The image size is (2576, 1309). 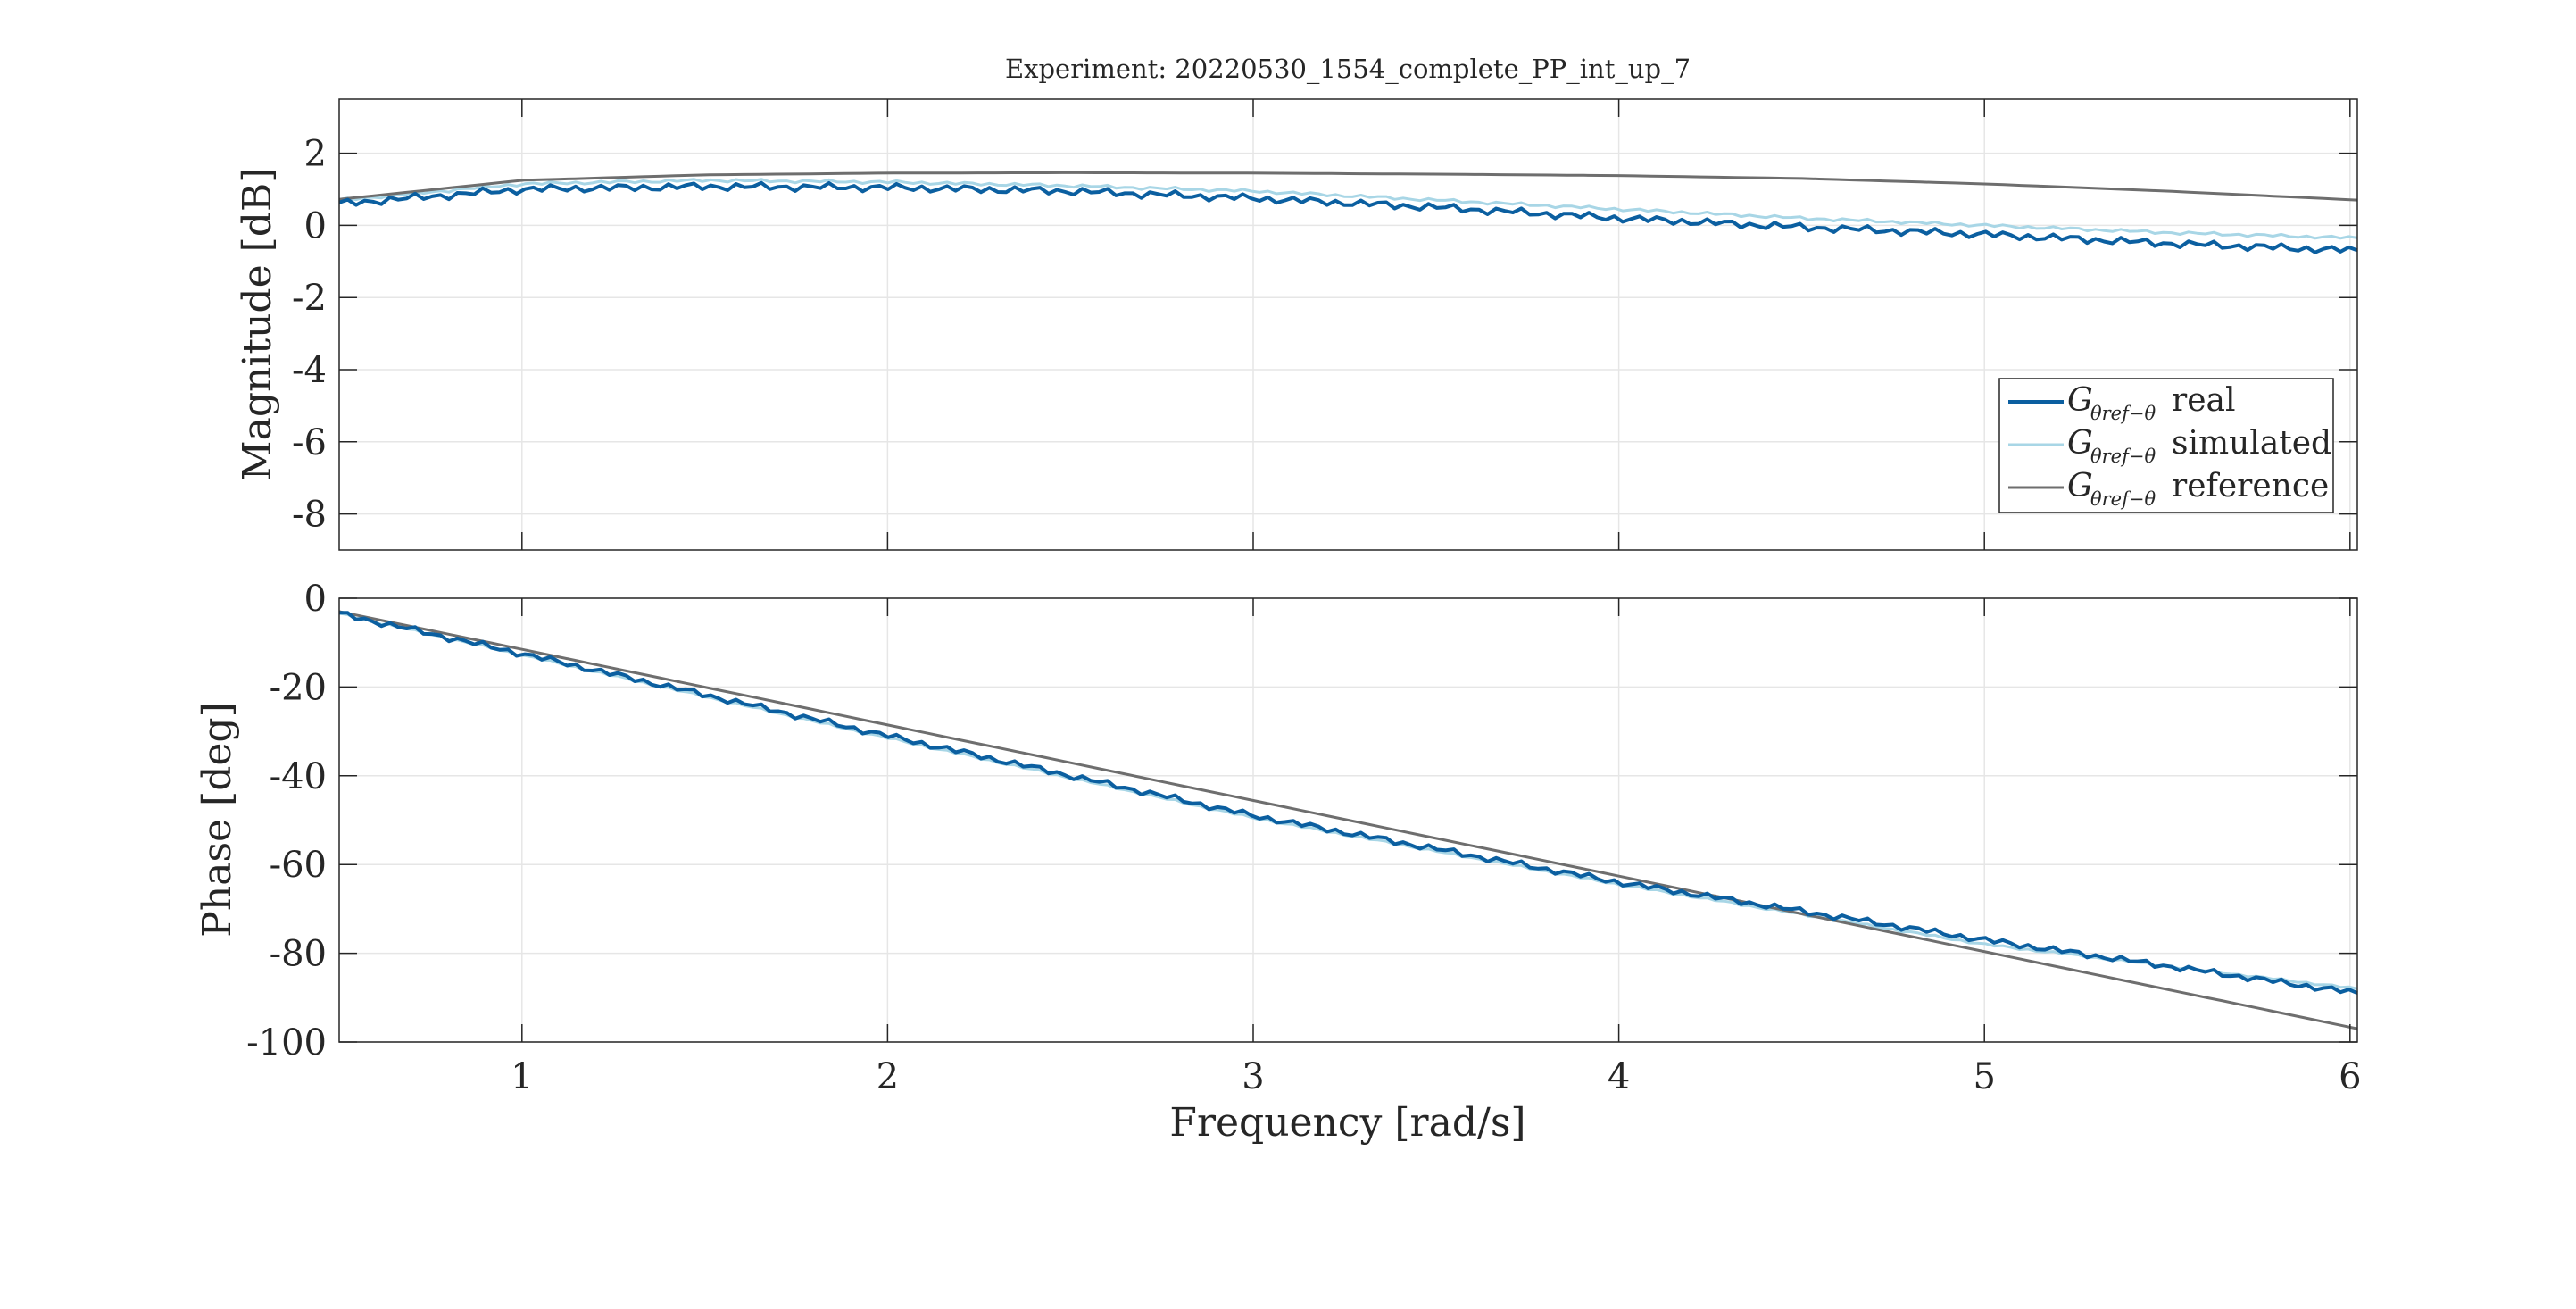 What do you see at coordinates (315, 599) in the screenshot?
I see `phase-ytick-label: 0` at bounding box center [315, 599].